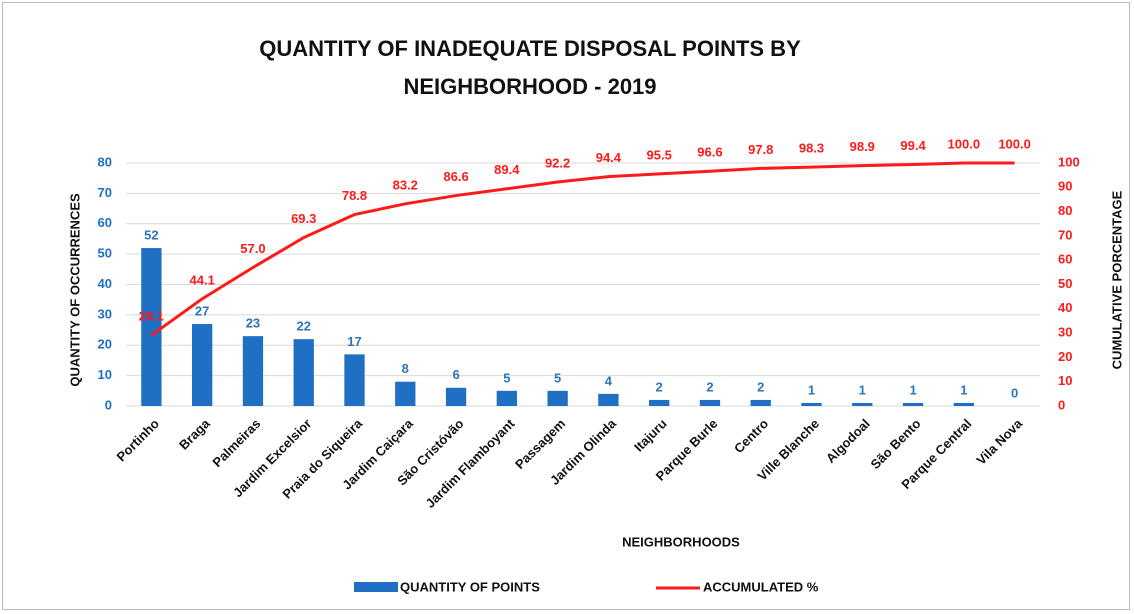  Describe the element at coordinates (1065, 234) in the screenshot. I see `y2-tick-label: 70` at that location.